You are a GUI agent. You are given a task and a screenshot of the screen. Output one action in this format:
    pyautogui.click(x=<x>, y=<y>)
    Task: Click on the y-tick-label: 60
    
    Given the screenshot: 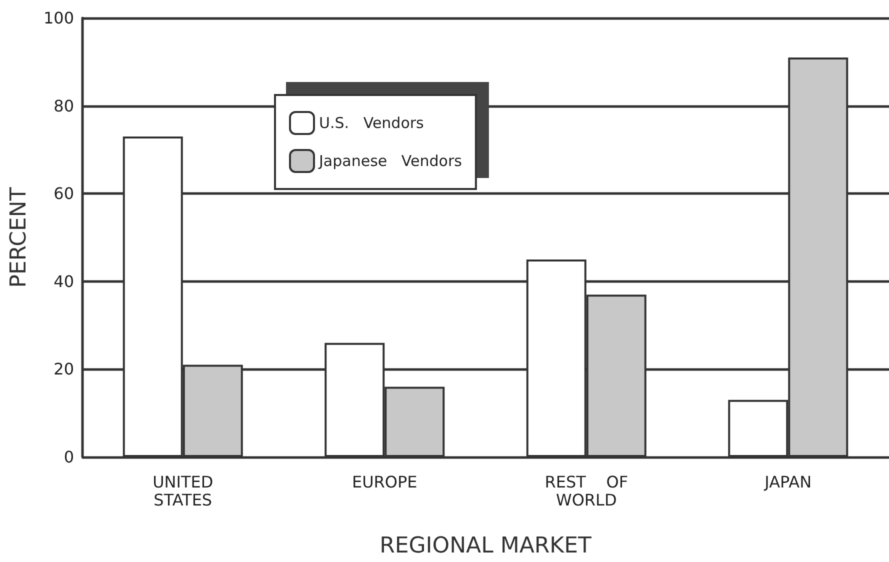 What is the action you would take?
    pyautogui.click(x=64, y=194)
    